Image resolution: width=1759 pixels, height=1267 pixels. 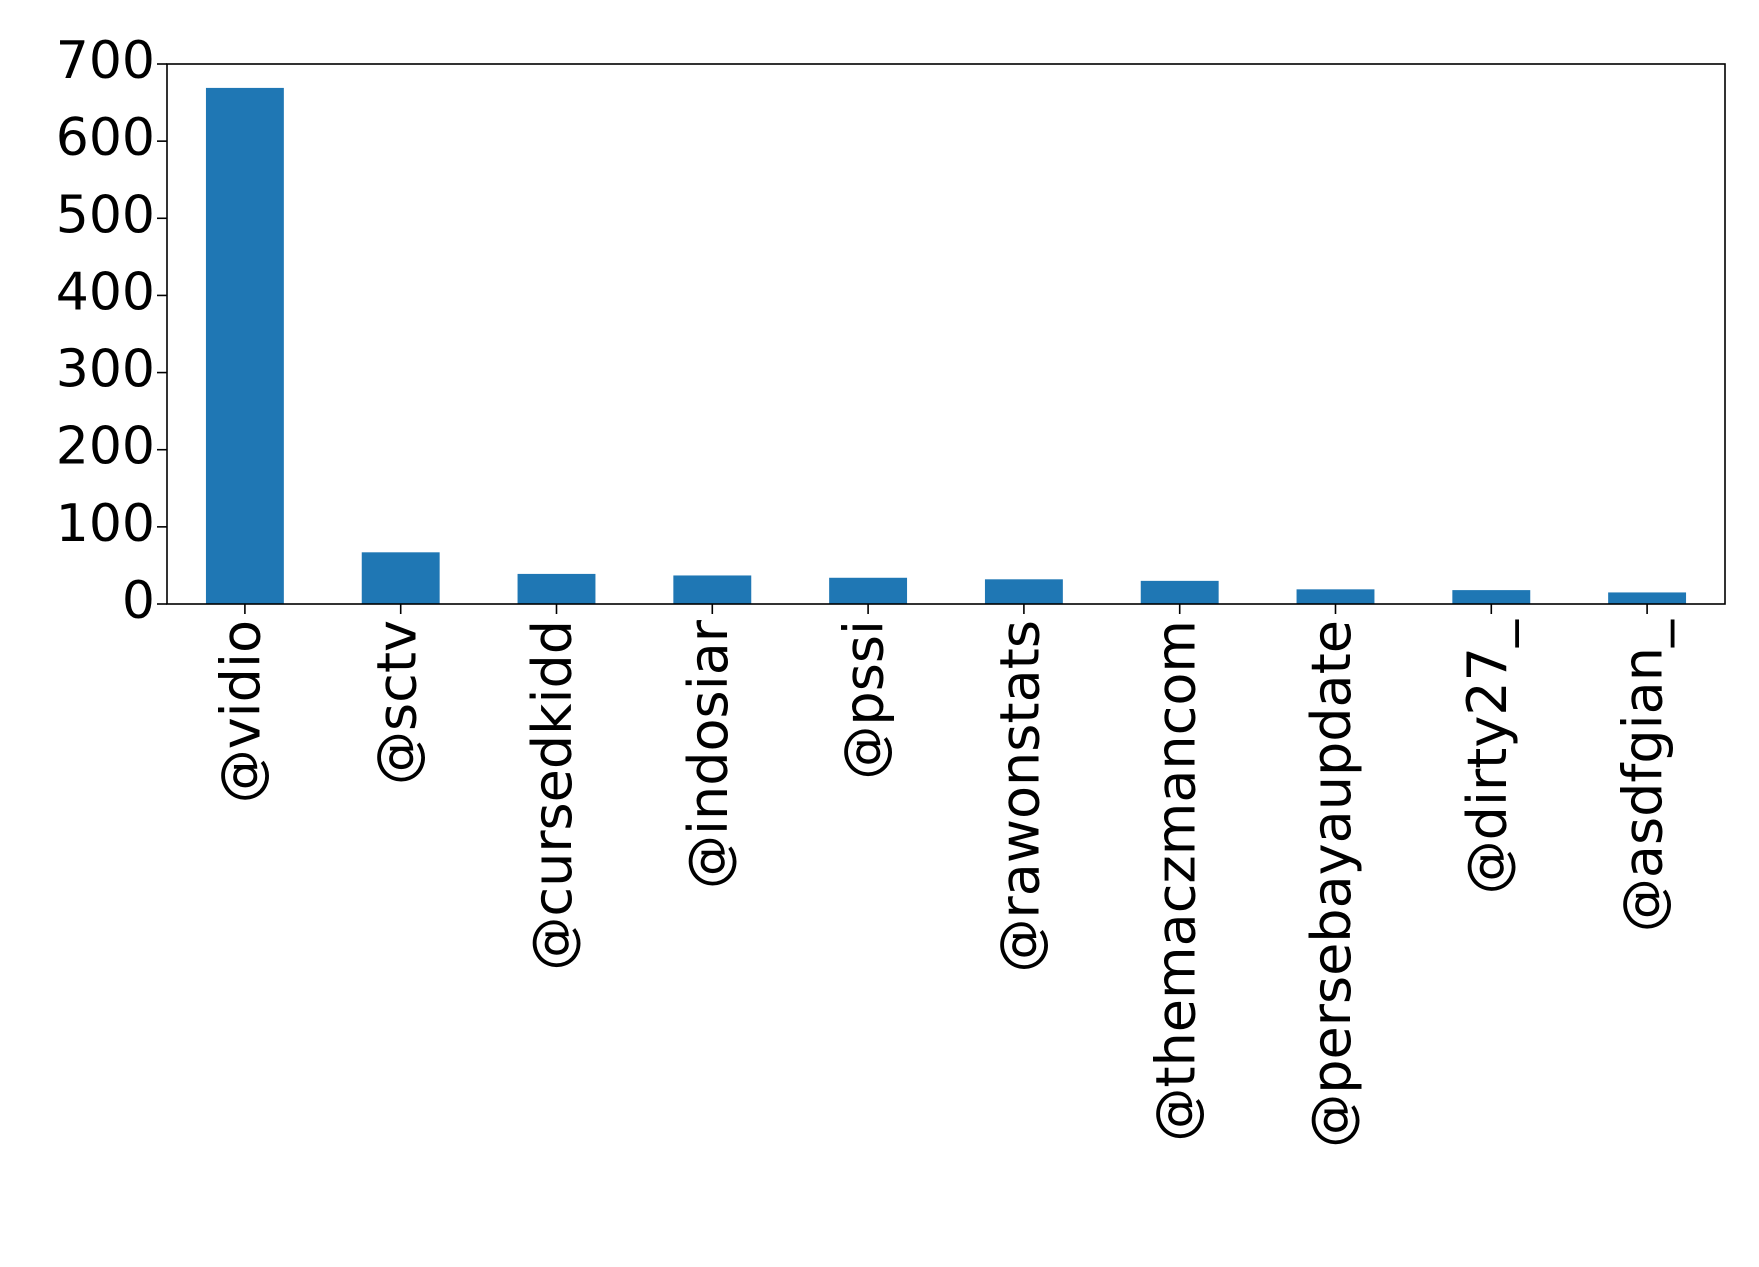 What do you see at coordinates (105, 524) in the screenshot?
I see `y-tick-label: 100` at bounding box center [105, 524].